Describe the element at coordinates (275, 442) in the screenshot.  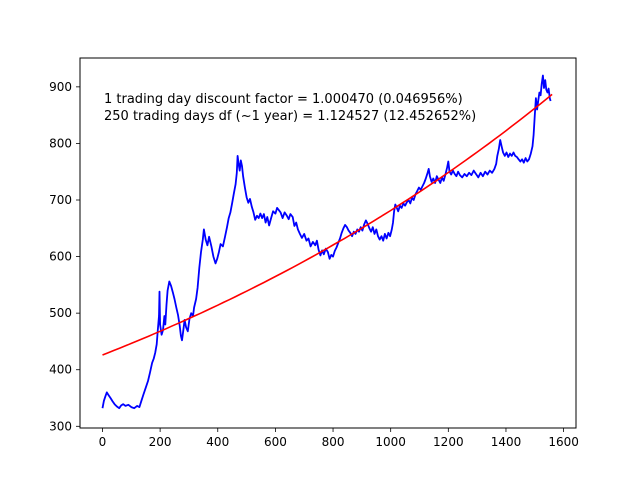
I see `x-tick-label: 600` at that location.